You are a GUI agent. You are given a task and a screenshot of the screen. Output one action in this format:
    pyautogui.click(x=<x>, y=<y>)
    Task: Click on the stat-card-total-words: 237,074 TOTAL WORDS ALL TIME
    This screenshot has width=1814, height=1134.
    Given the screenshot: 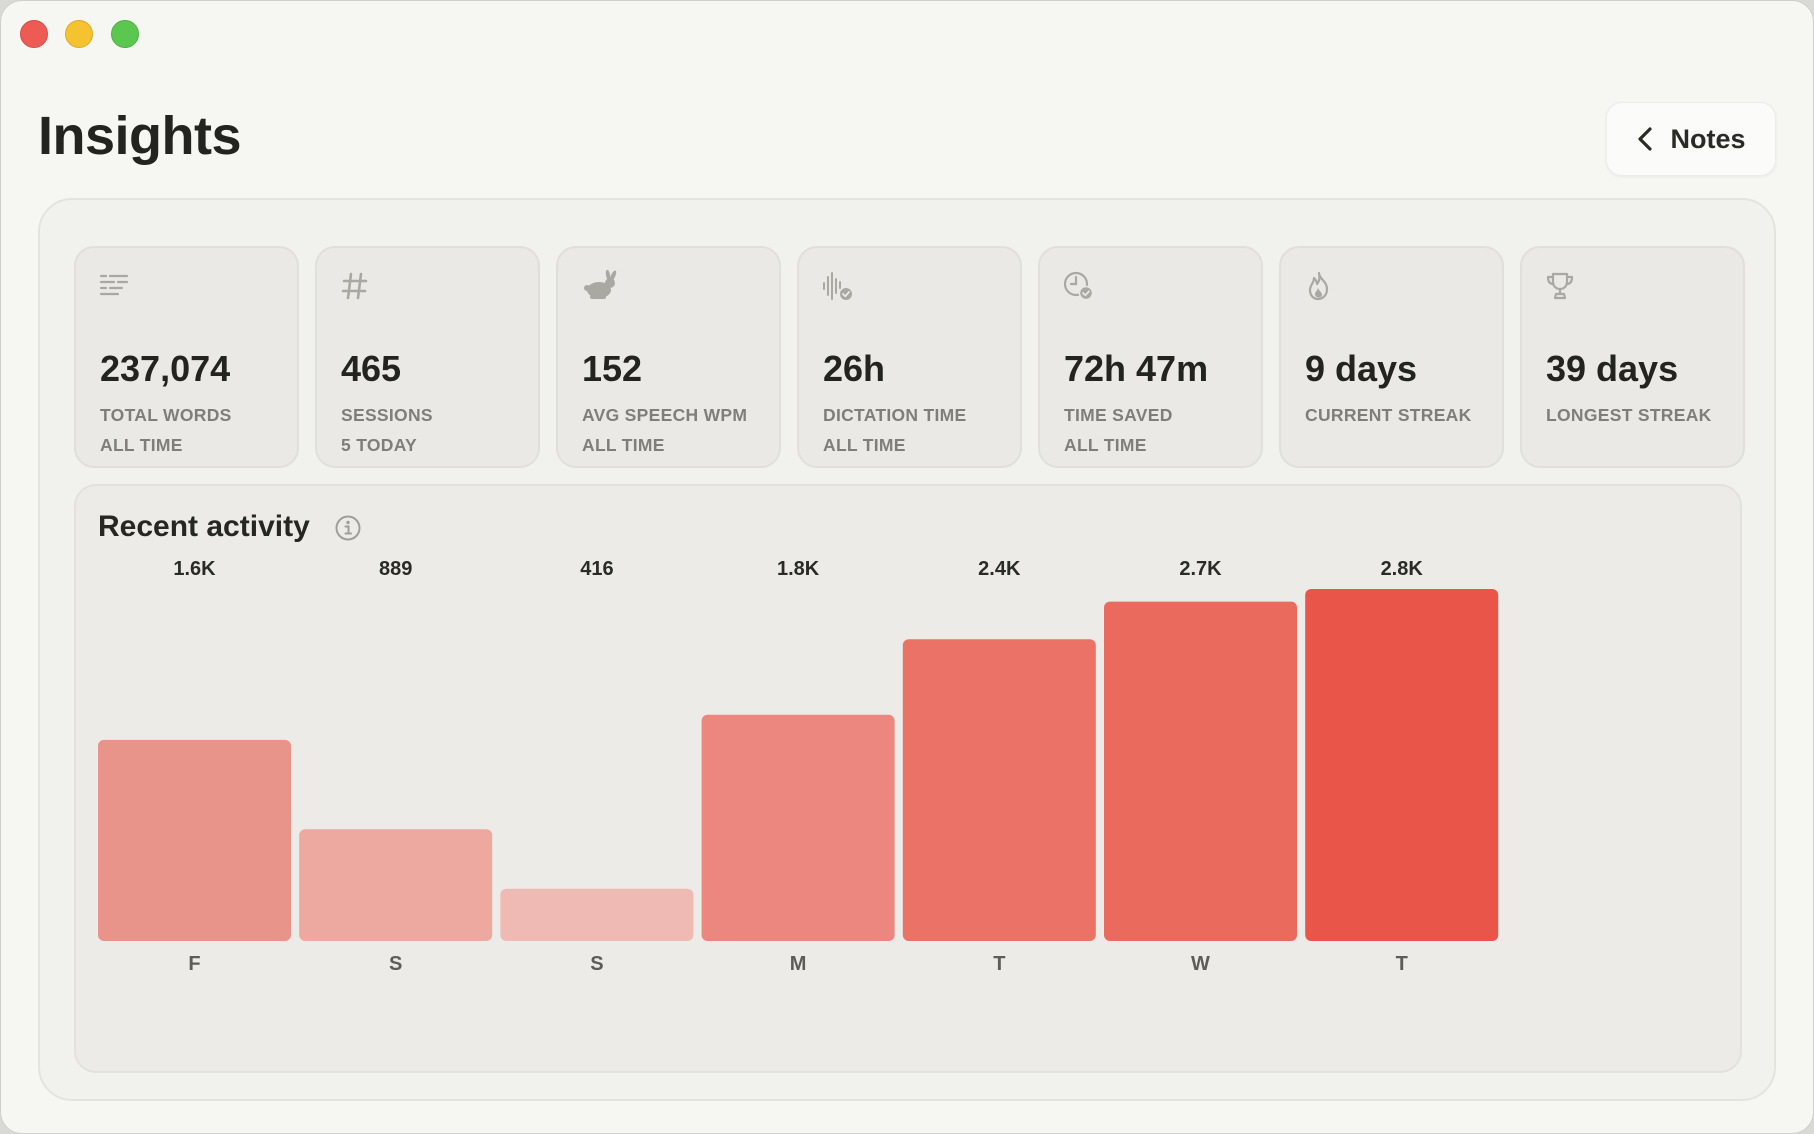 What is the action you would take?
    pyautogui.click(x=186, y=357)
    